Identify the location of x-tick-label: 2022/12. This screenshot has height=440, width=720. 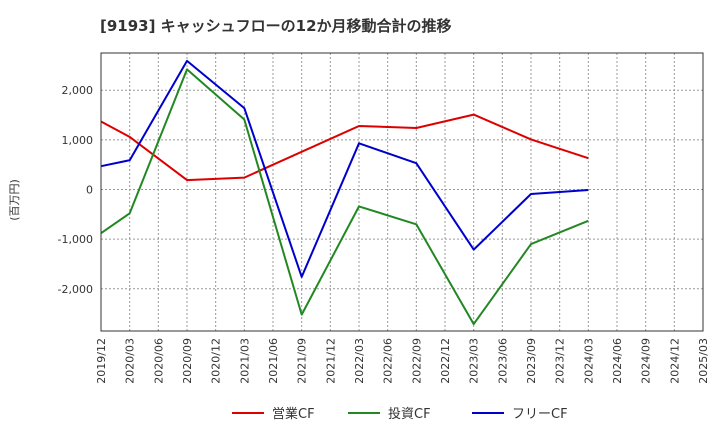
(445, 361).